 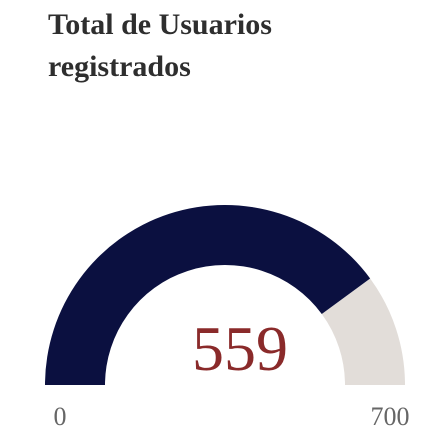 I want to click on gauge-max-label: 700, so click(x=390, y=416).